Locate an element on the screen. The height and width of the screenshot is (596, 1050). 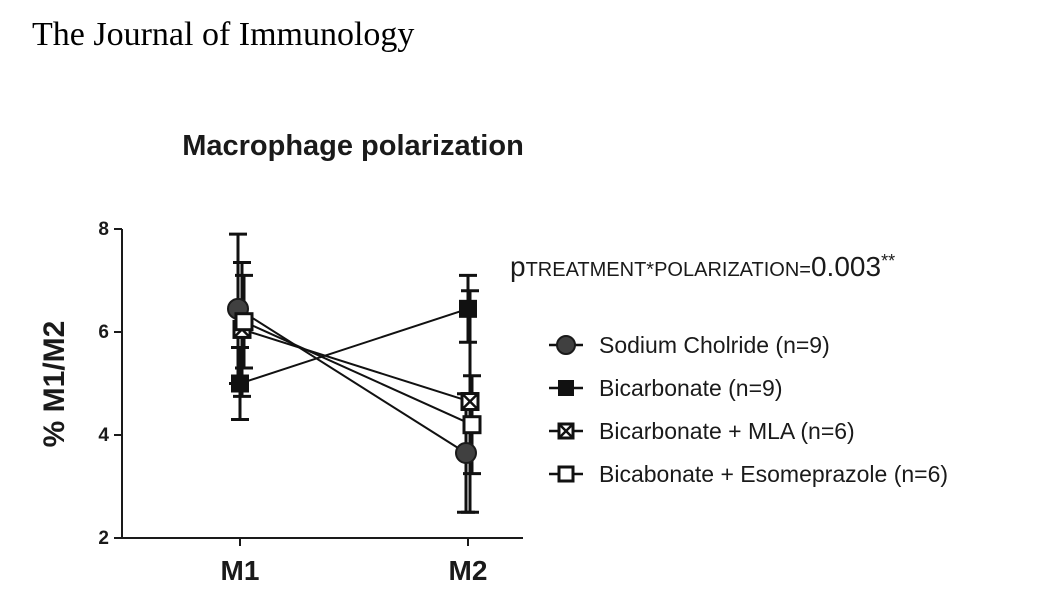
journal-title: The Journal of Immunology is located at coordinates (223, 34).